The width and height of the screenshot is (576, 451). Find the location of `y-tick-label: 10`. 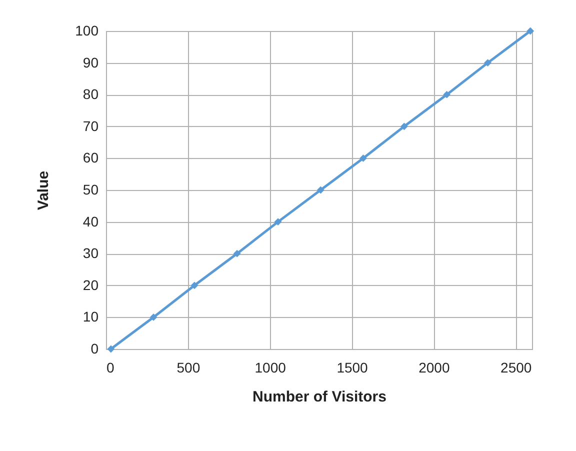

y-tick-label: 10 is located at coordinates (90, 316).